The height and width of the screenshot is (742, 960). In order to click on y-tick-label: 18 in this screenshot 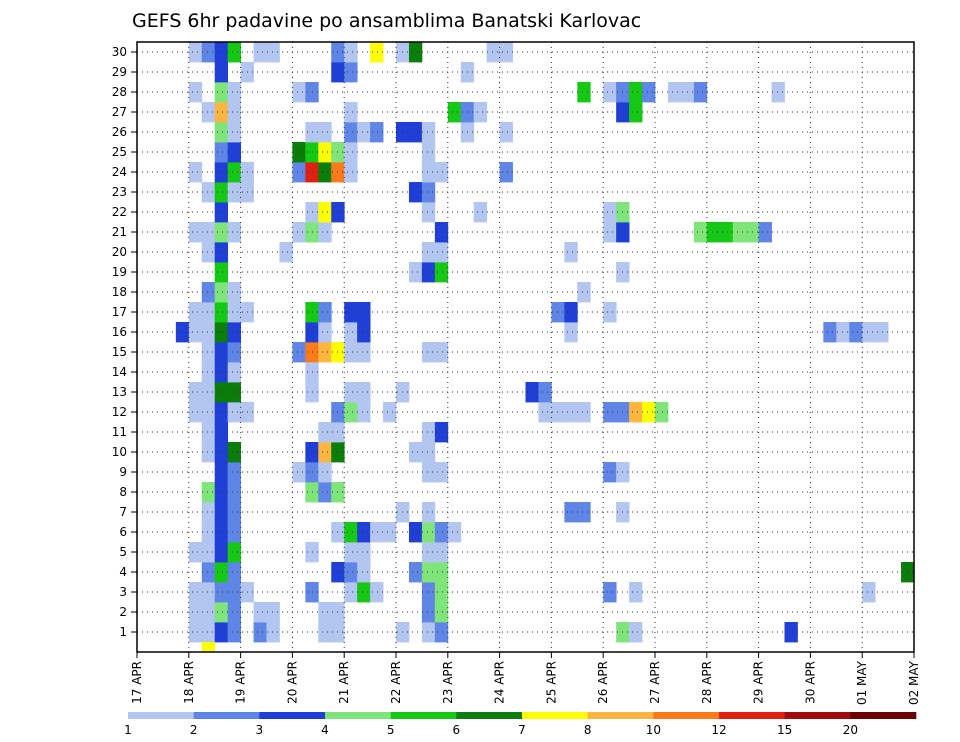, I will do `click(119, 292)`.